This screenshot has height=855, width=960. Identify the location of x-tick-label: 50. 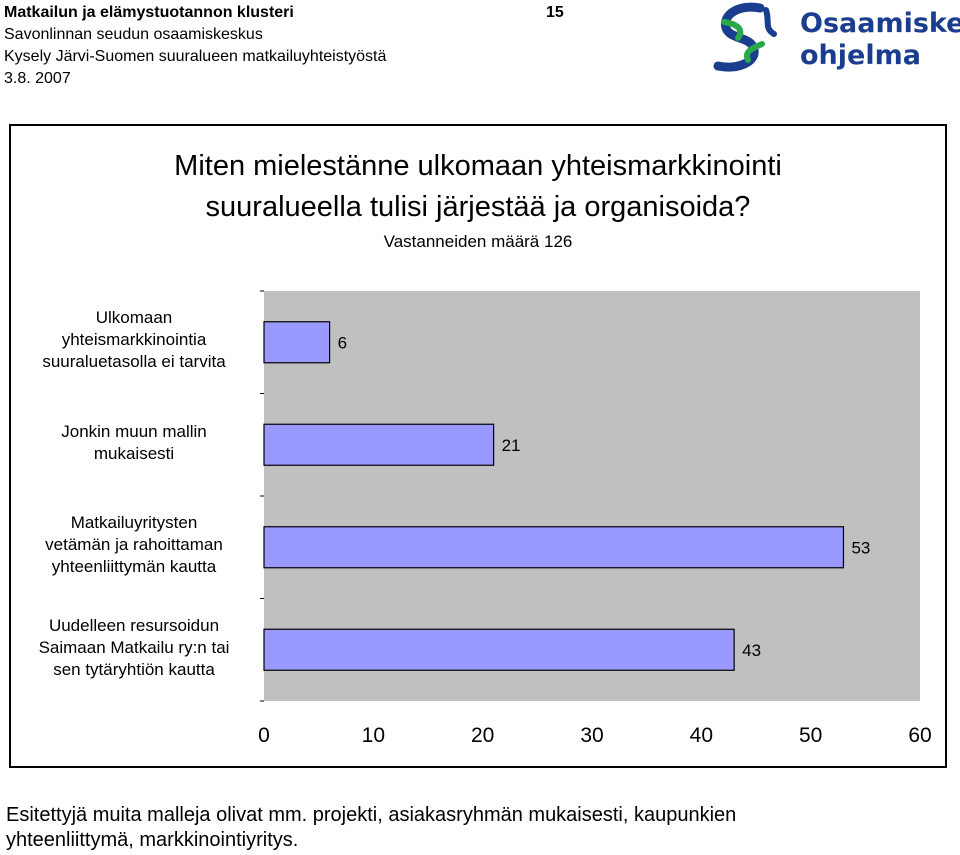
(810, 735).